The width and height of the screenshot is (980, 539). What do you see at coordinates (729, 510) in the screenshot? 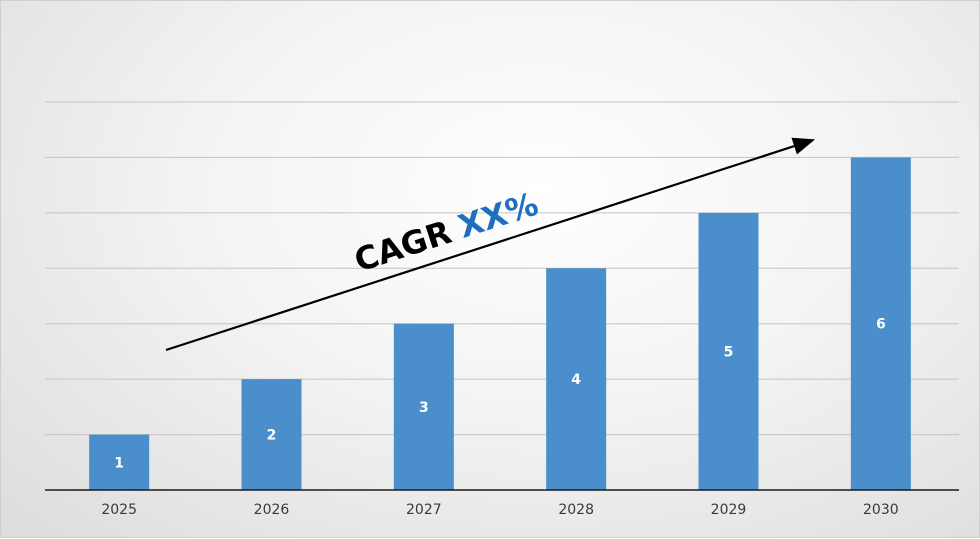
I see `x-tick-2029: 2029` at bounding box center [729, 510].